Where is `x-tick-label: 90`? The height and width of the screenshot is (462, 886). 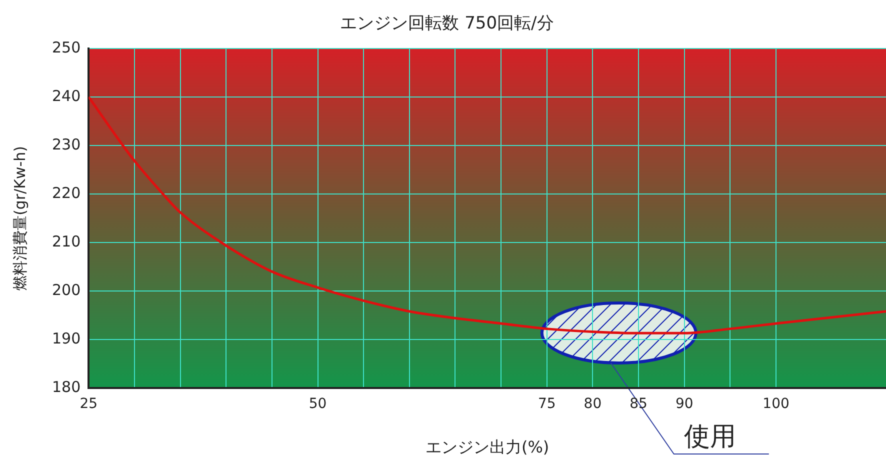
x-tick-label: 90 is located at coordinates (684, 404).